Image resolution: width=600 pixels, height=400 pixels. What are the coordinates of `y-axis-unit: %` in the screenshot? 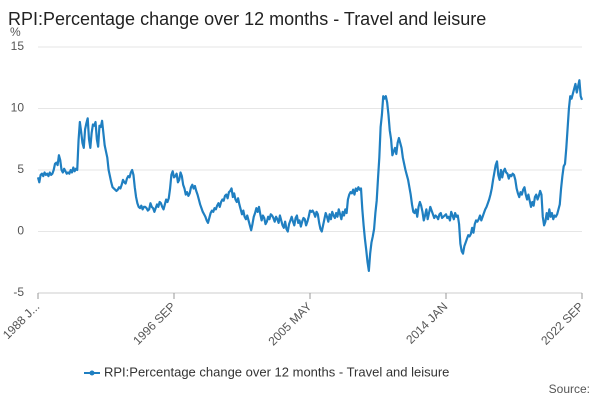 It's located at (15, 32).